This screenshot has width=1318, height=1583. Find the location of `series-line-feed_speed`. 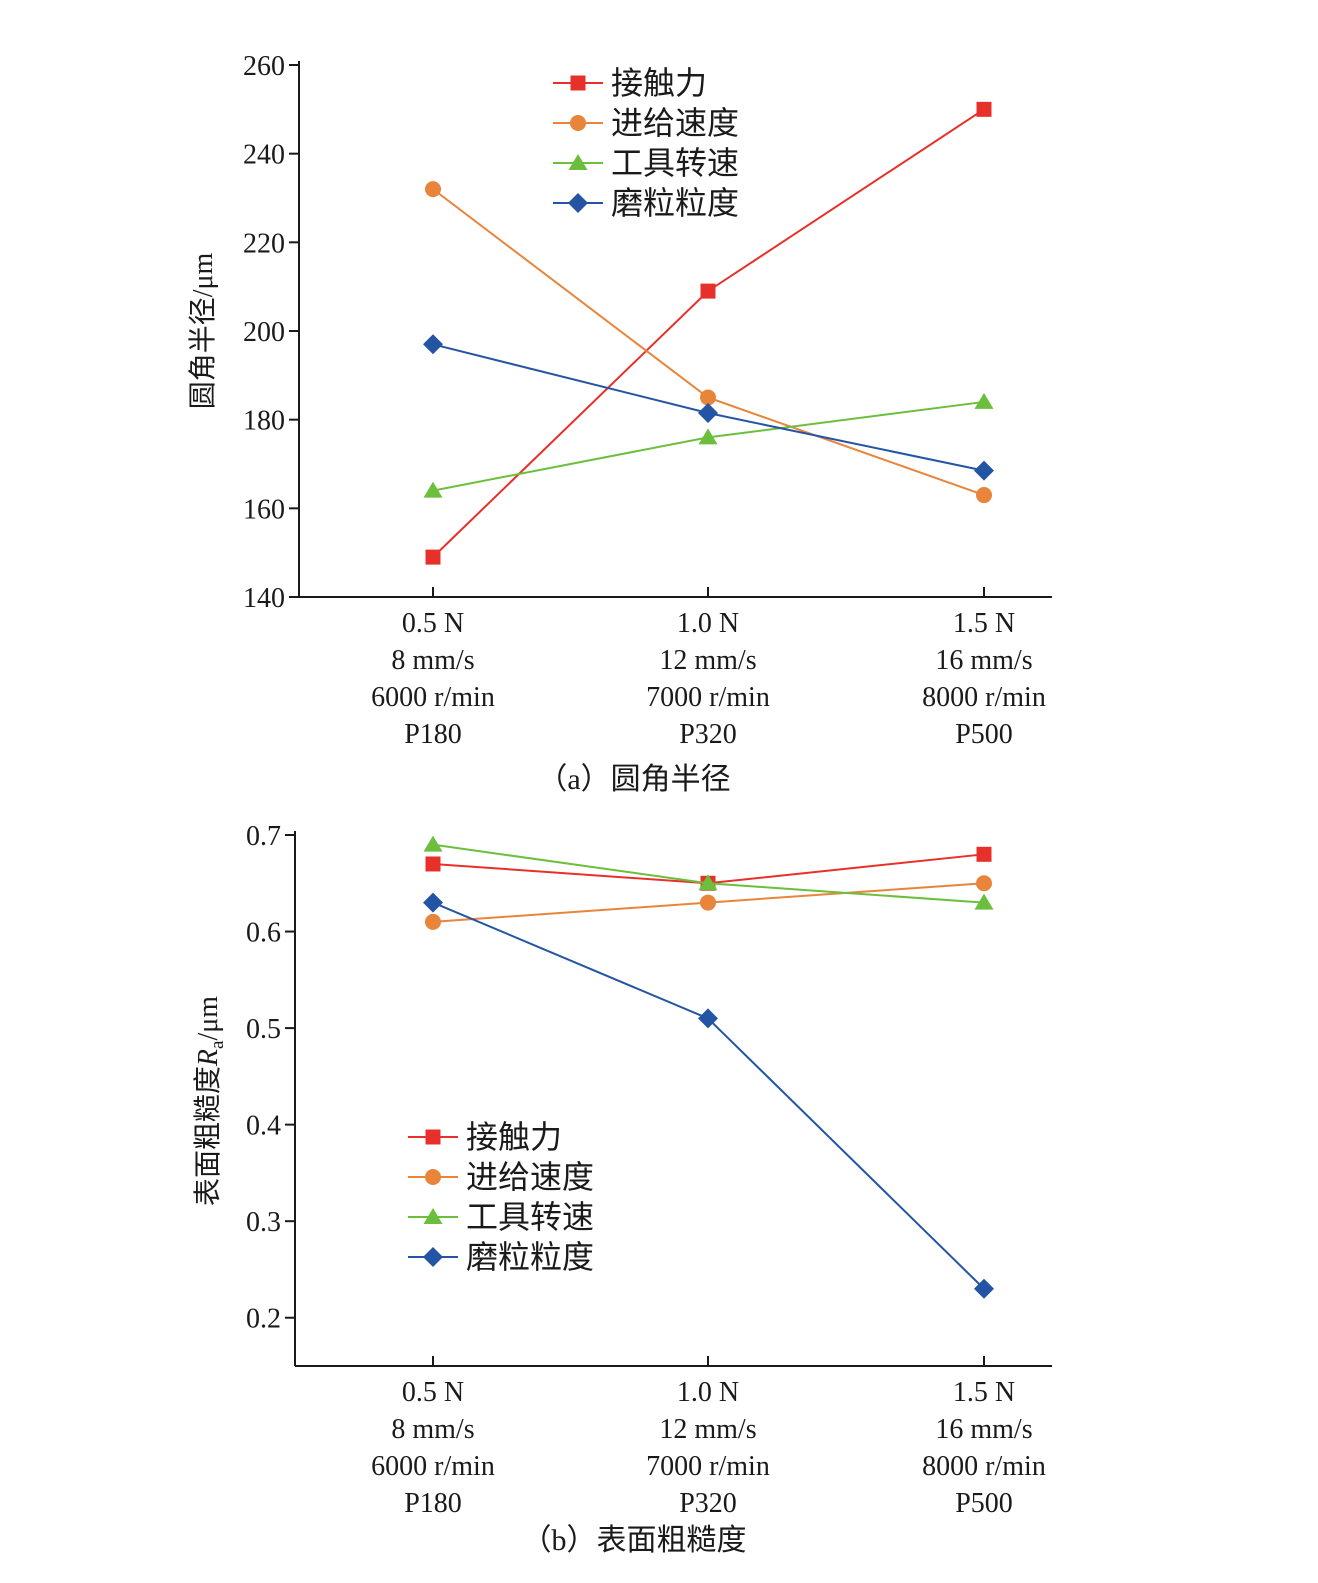

series-line-feed_speed is located at coordinates (708, 342).